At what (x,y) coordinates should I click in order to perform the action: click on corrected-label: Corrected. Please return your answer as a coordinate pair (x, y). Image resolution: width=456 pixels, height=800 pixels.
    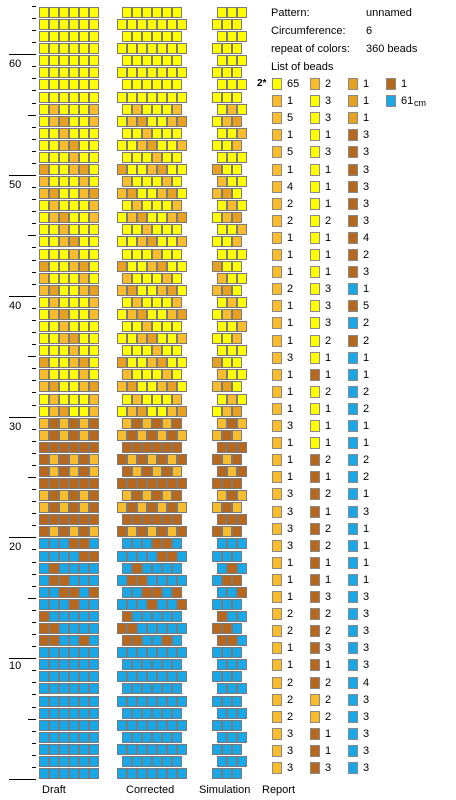
    Looking at the image, I should click on (150, 790).